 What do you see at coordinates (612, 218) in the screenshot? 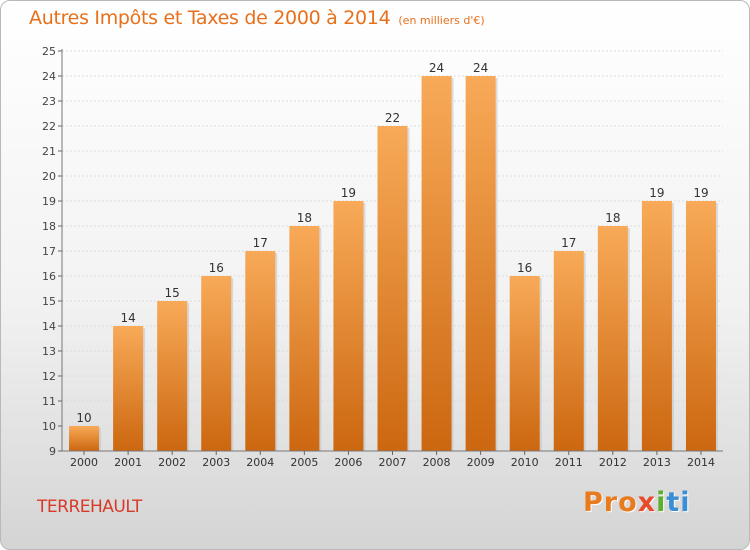
I see `value-label-2012: 18` at bounding box center [612, 218].